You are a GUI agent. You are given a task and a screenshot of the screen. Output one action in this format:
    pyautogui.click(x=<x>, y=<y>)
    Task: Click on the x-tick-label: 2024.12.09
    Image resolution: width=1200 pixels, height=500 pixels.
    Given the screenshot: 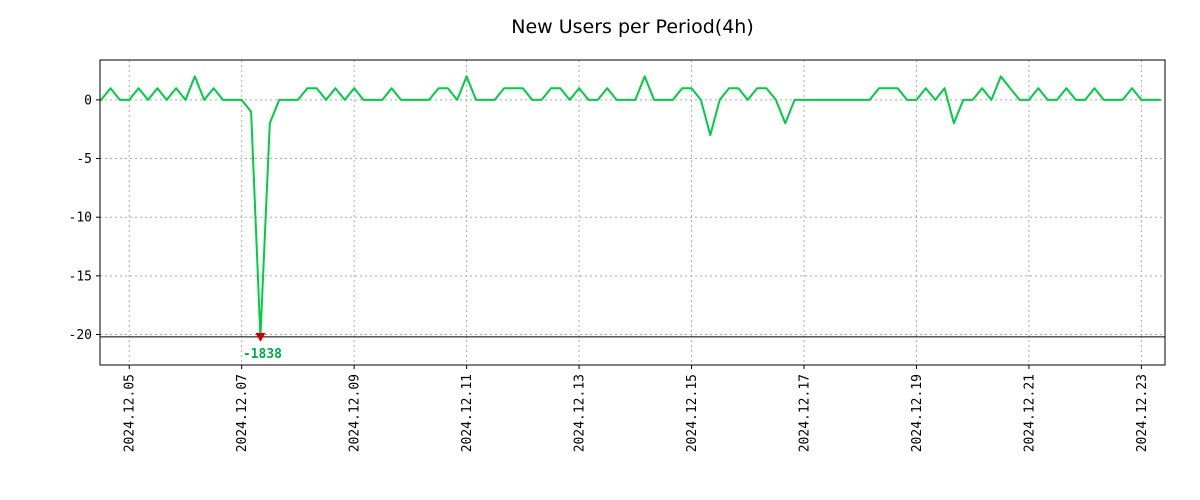 What is the action you would take?
    pyautogui.click(x=355, y=413)
    